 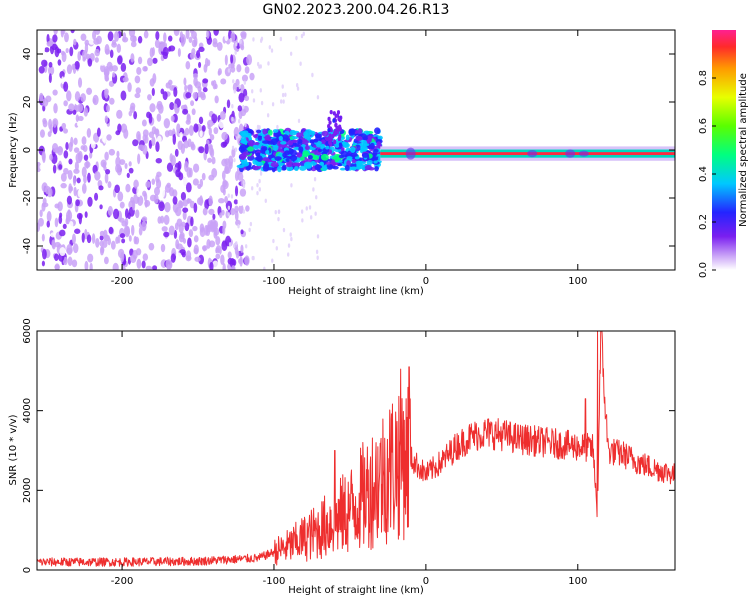 I want to click on y-tick-label: 0, so click(x=27, y=150).